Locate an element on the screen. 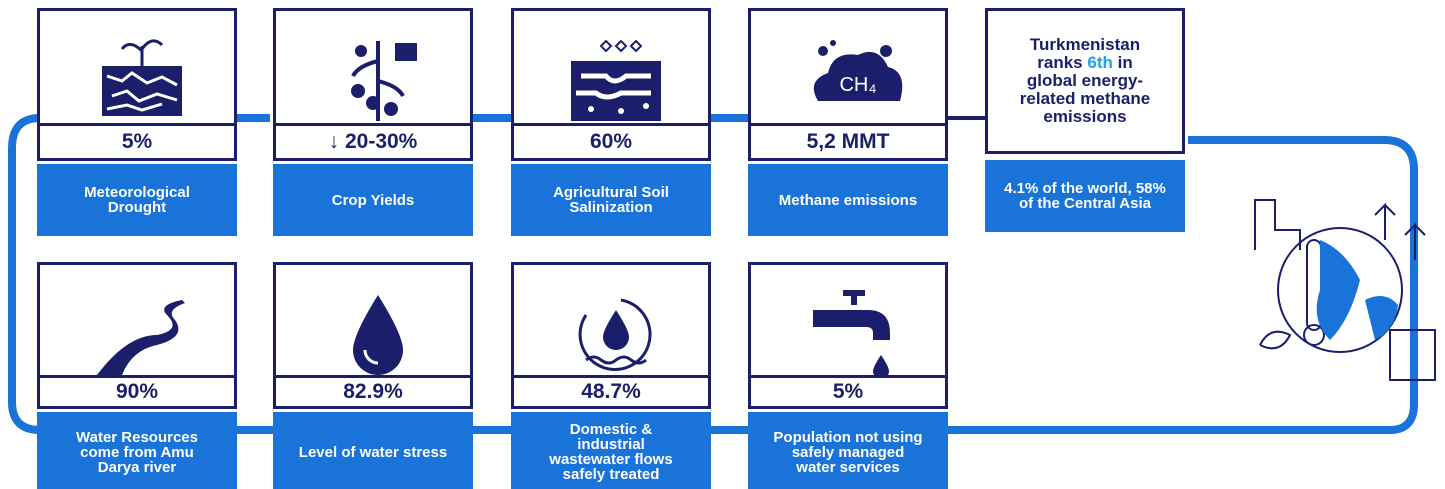 This screenshot has height=489, width=1445. stat-label-text: Crop Yields is located at coordinates (373, 200).